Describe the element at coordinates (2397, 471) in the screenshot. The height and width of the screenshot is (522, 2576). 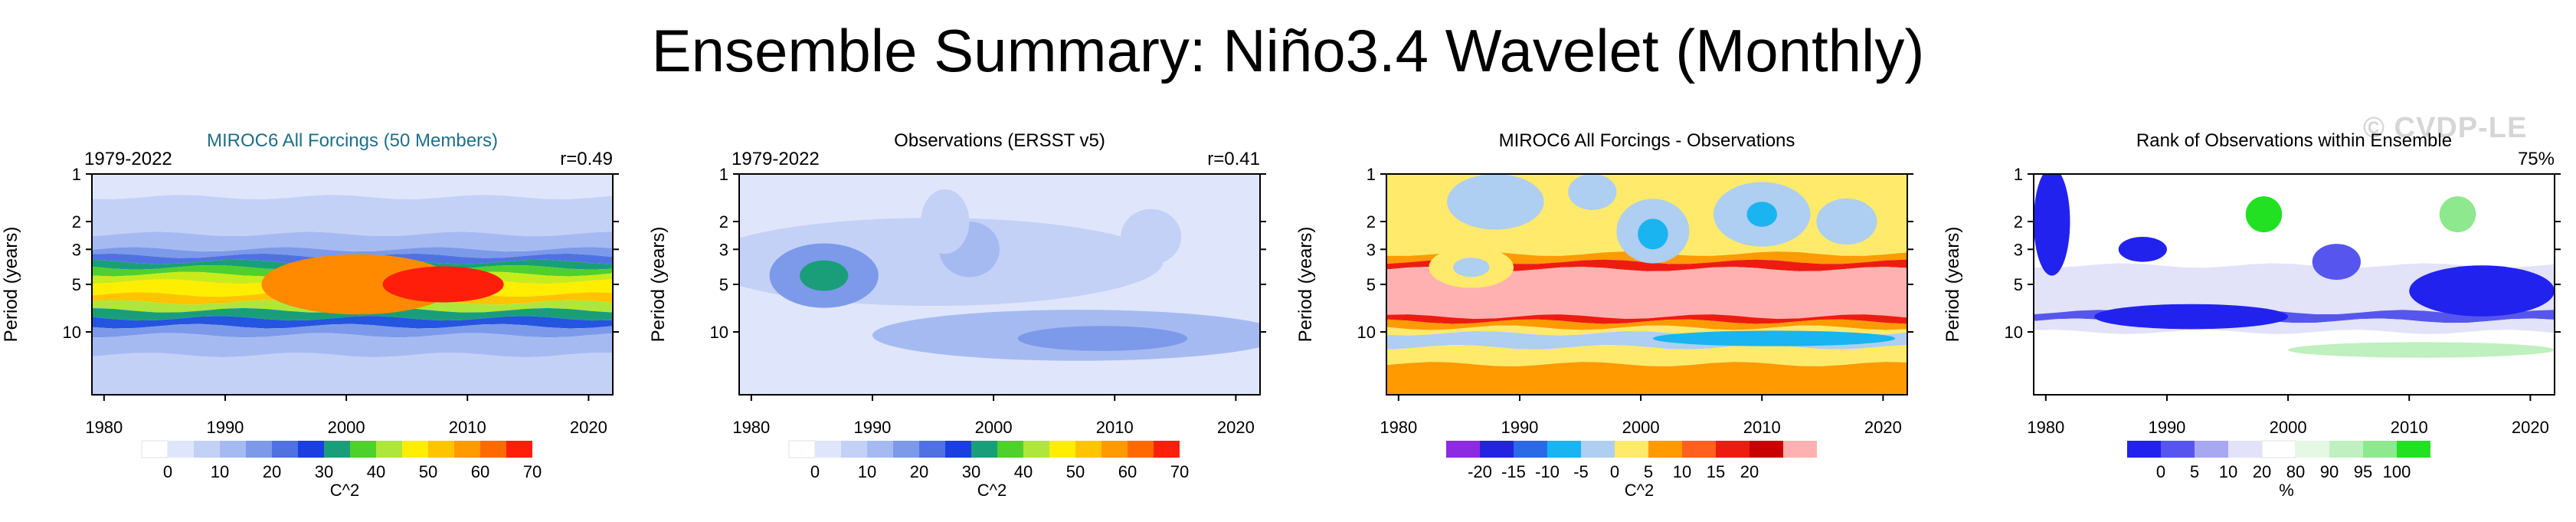
I see `colorbar-label: 100` at that location.